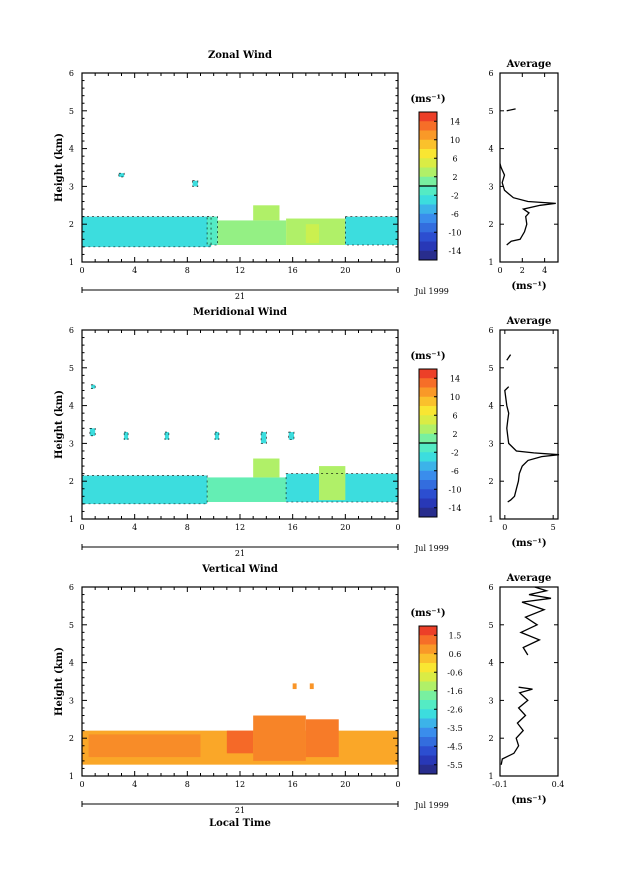  I want to click on y-tick-label: 4, so click(71, 149).